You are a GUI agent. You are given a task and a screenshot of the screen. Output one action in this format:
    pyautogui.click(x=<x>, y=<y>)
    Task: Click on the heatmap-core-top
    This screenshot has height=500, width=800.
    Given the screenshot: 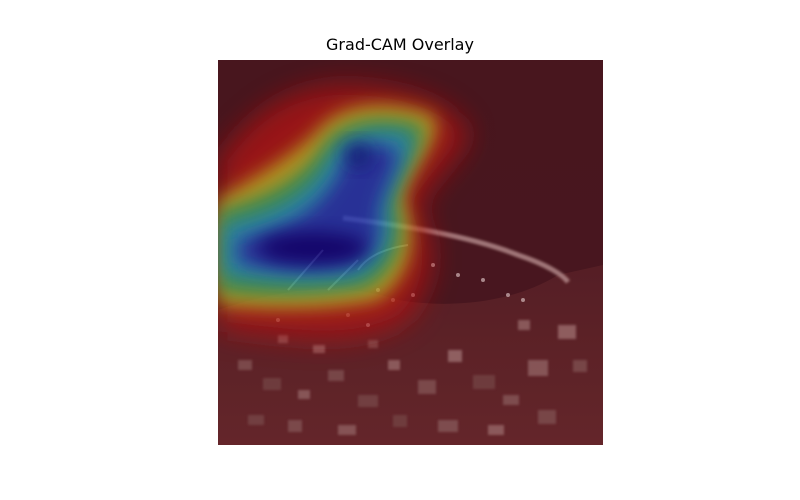 What is the action you would take?
    pyautogui.click(x=358, y=155)
    